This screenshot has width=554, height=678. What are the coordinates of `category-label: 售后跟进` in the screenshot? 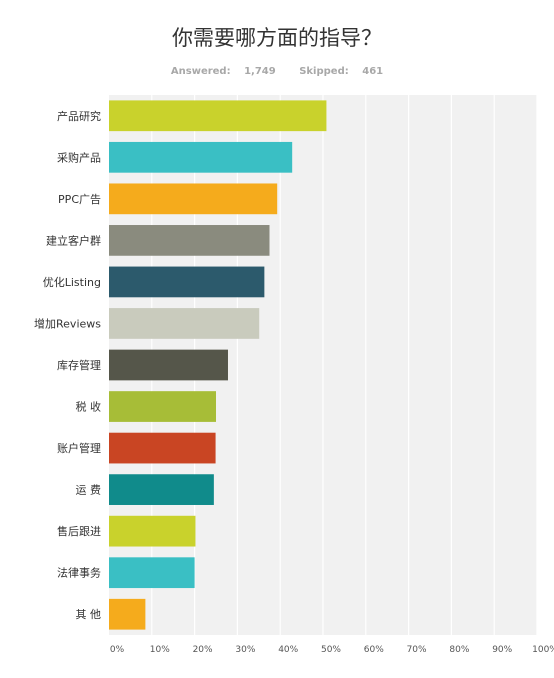 It's located at (79, 531).